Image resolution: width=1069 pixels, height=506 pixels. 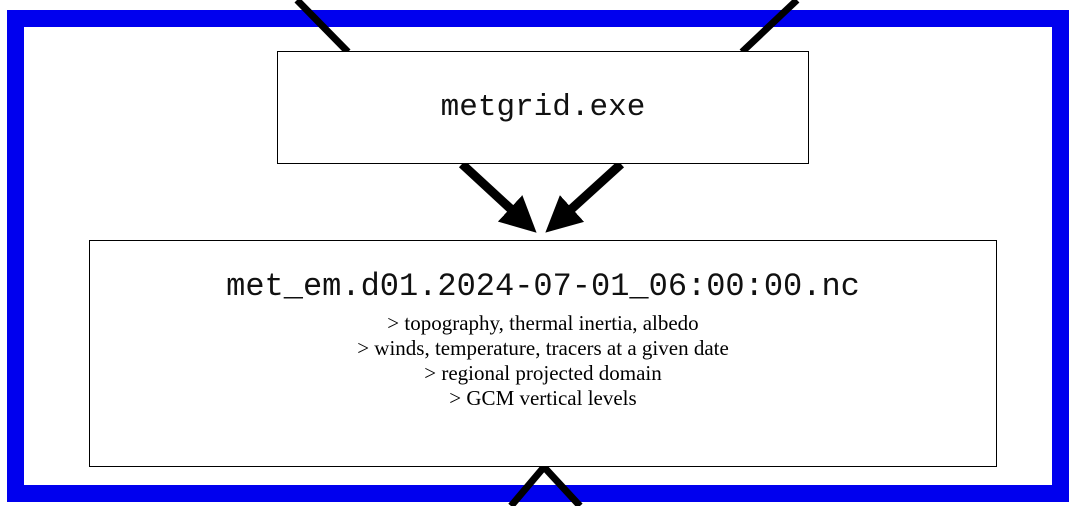 I want to click on outgoing-line-right, so click(x=562, y=485).